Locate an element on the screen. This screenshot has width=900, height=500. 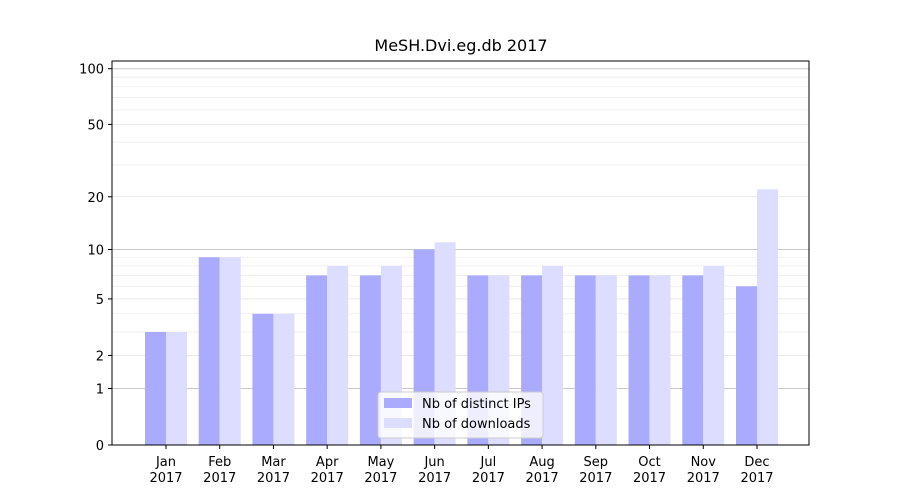
legend-label: Nb of downloads is located at coordinates (476, 424).